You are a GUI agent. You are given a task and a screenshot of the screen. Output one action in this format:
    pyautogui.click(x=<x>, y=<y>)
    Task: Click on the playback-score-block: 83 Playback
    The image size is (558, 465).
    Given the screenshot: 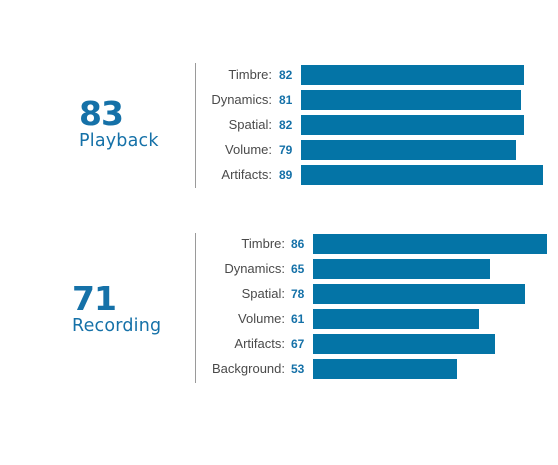 What is the action you would take?
    pyautogui.click(x=119, y=124)
    